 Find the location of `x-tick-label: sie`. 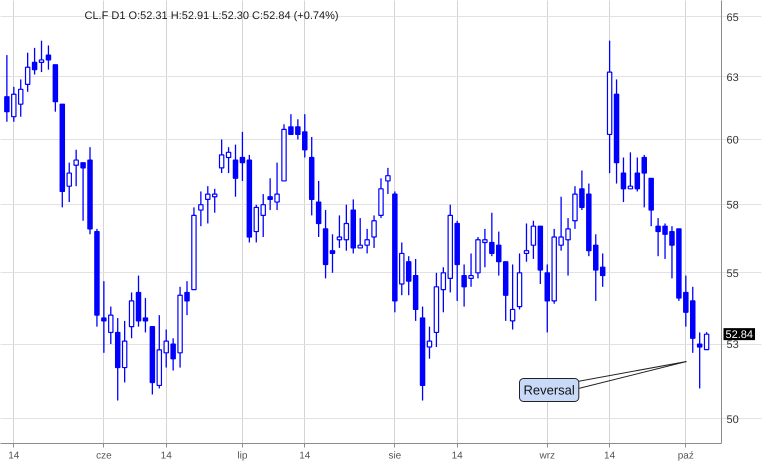

x-tick-label: sie is located at coordinates (395, 456).